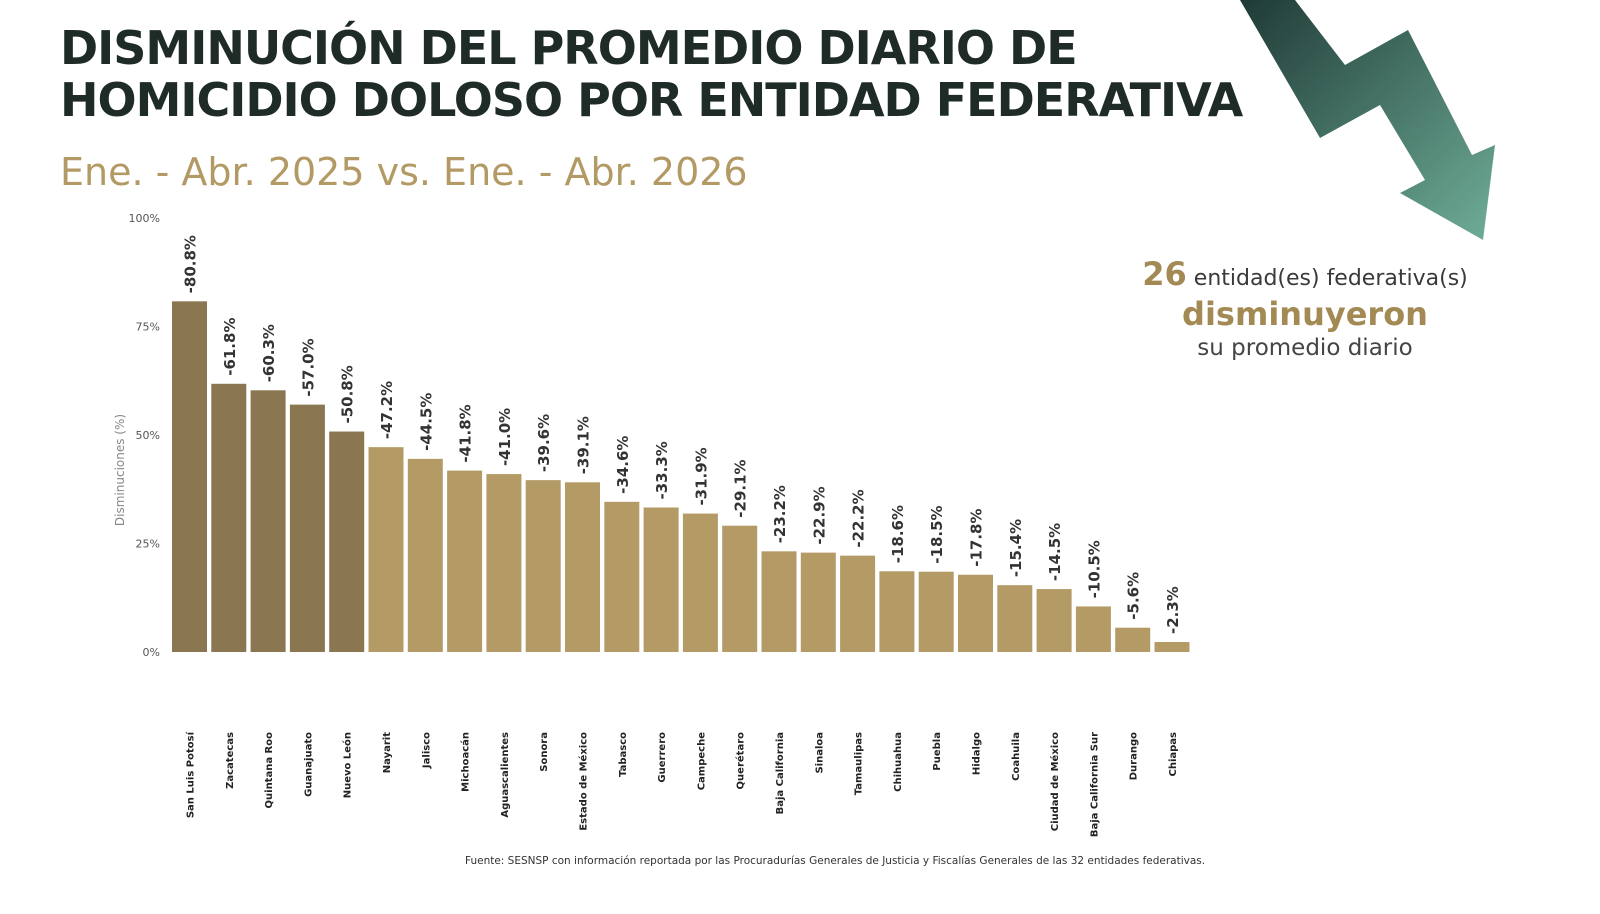 The height and width of the screenshot is (914, 1600). I want to click on bar-value-label: -2.3%, so click(1173, 610).